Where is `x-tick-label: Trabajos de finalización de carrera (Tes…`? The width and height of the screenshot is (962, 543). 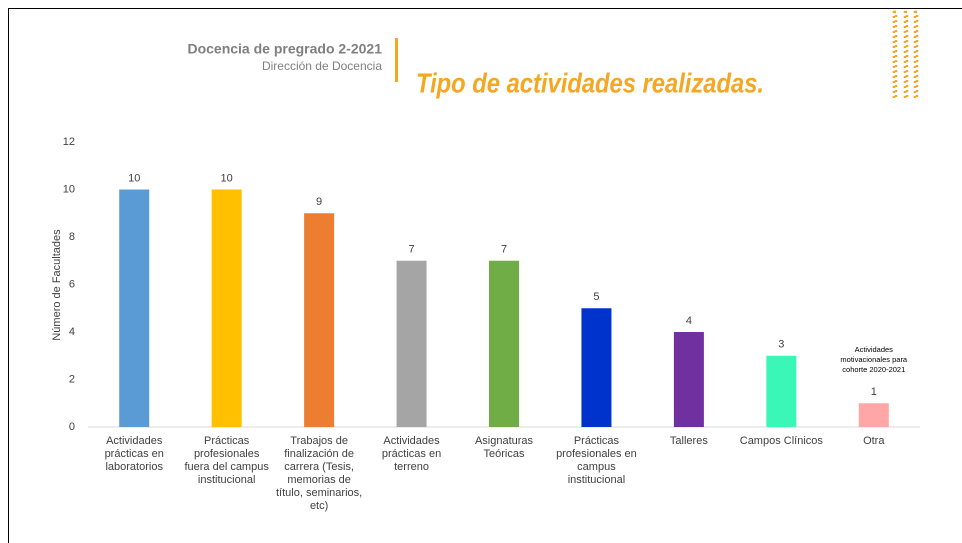
x-tick-label: Trabajos de finalización de carrera (Tes… is located at coordinates (319, 473).